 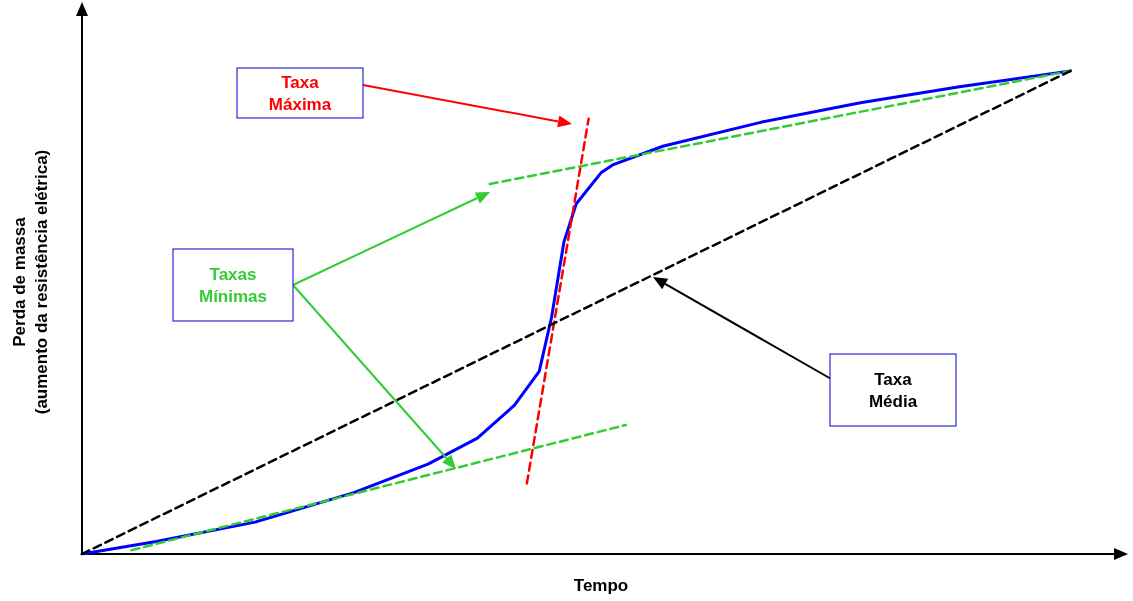 I want to click on y-axis-title: Perda de massa (aumento da resistência elétrica), so click(x=30, y=282).